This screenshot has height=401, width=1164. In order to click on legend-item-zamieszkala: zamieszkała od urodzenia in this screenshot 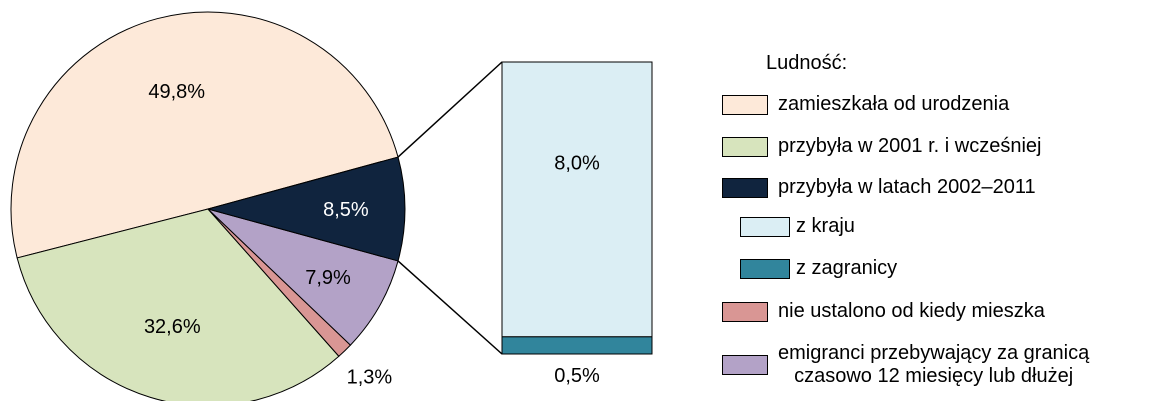, I will do `click(865, 104)`.